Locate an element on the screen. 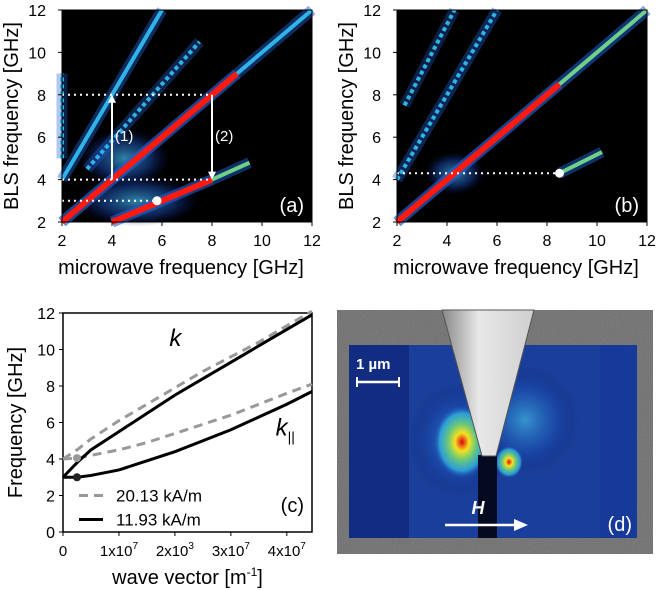 Image resolution: width=660 pixels, height=590 pixels. x-axis-title: wave vector [m-1] is located at coordinates (187, 577).